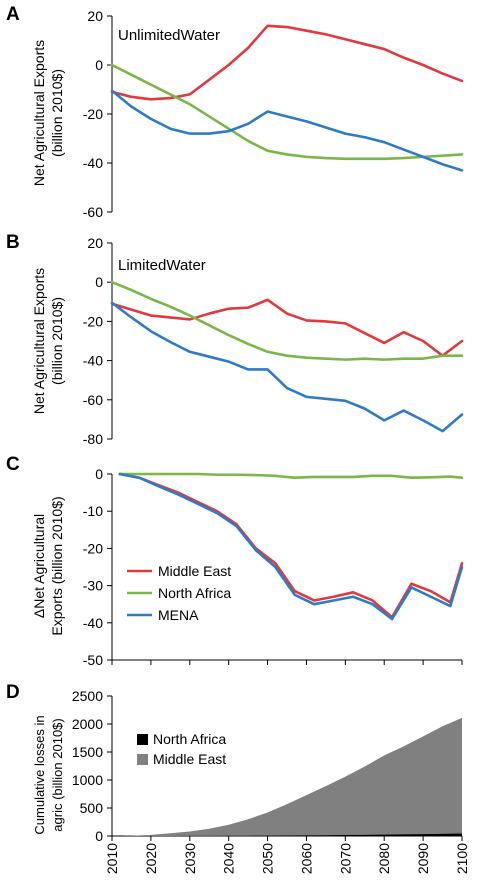 The image size is (484, 883). I want to click on x-tick-label: 2060, so click(306, 858).